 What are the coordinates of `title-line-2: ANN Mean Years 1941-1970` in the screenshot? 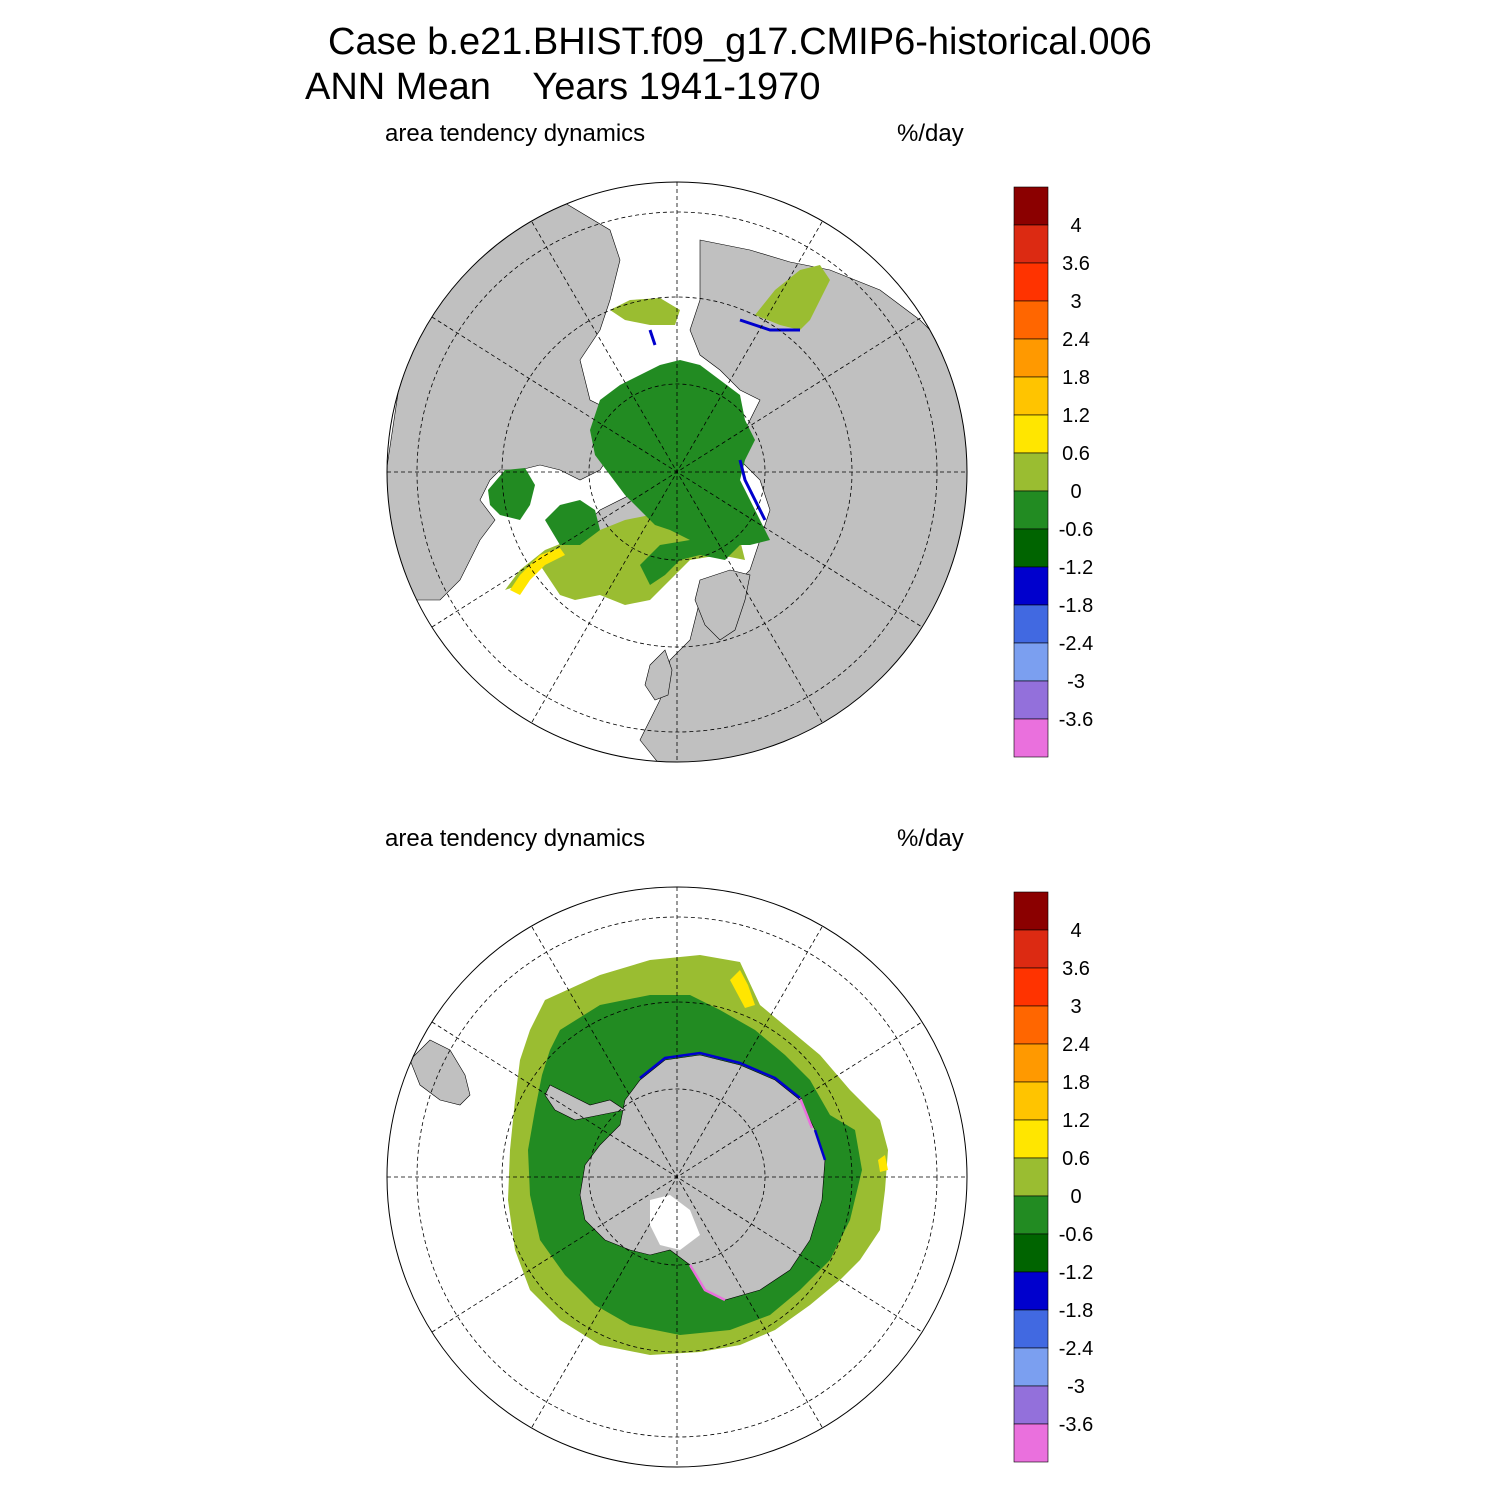 It's located at (563, 87).